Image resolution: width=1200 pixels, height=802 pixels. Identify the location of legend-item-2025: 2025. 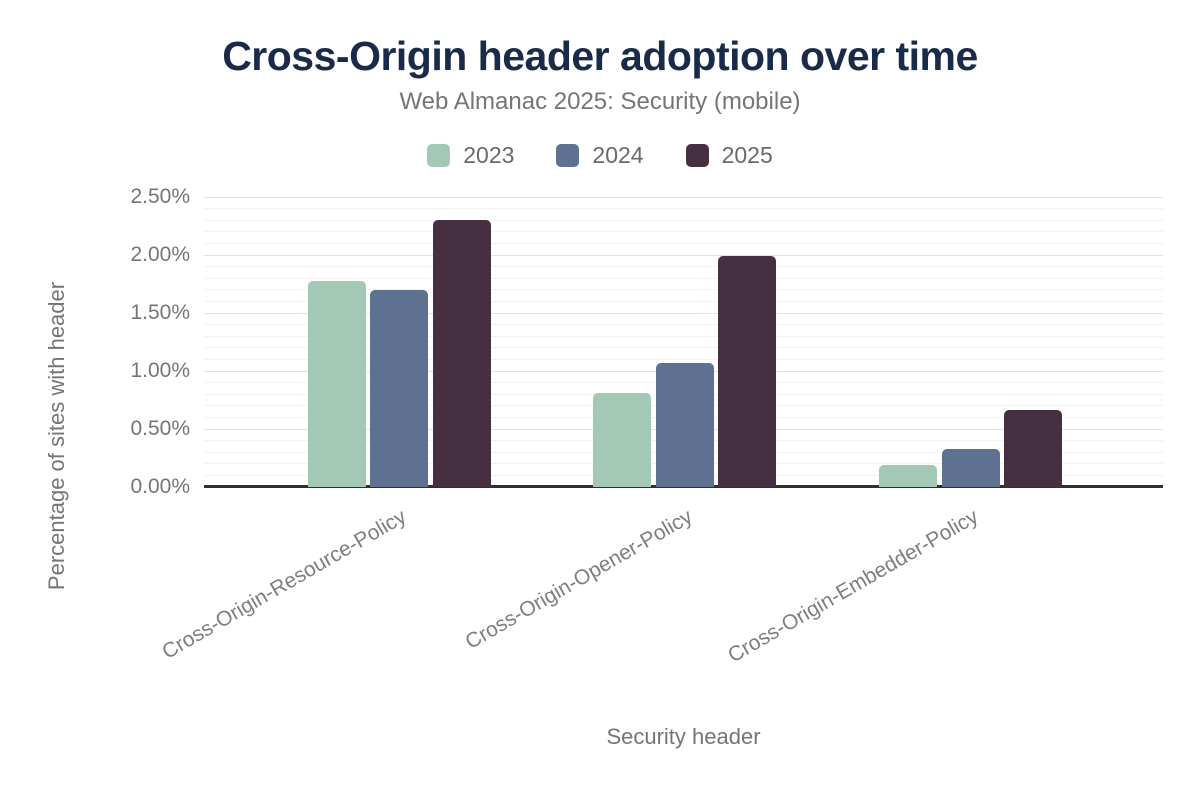
(729, 155).